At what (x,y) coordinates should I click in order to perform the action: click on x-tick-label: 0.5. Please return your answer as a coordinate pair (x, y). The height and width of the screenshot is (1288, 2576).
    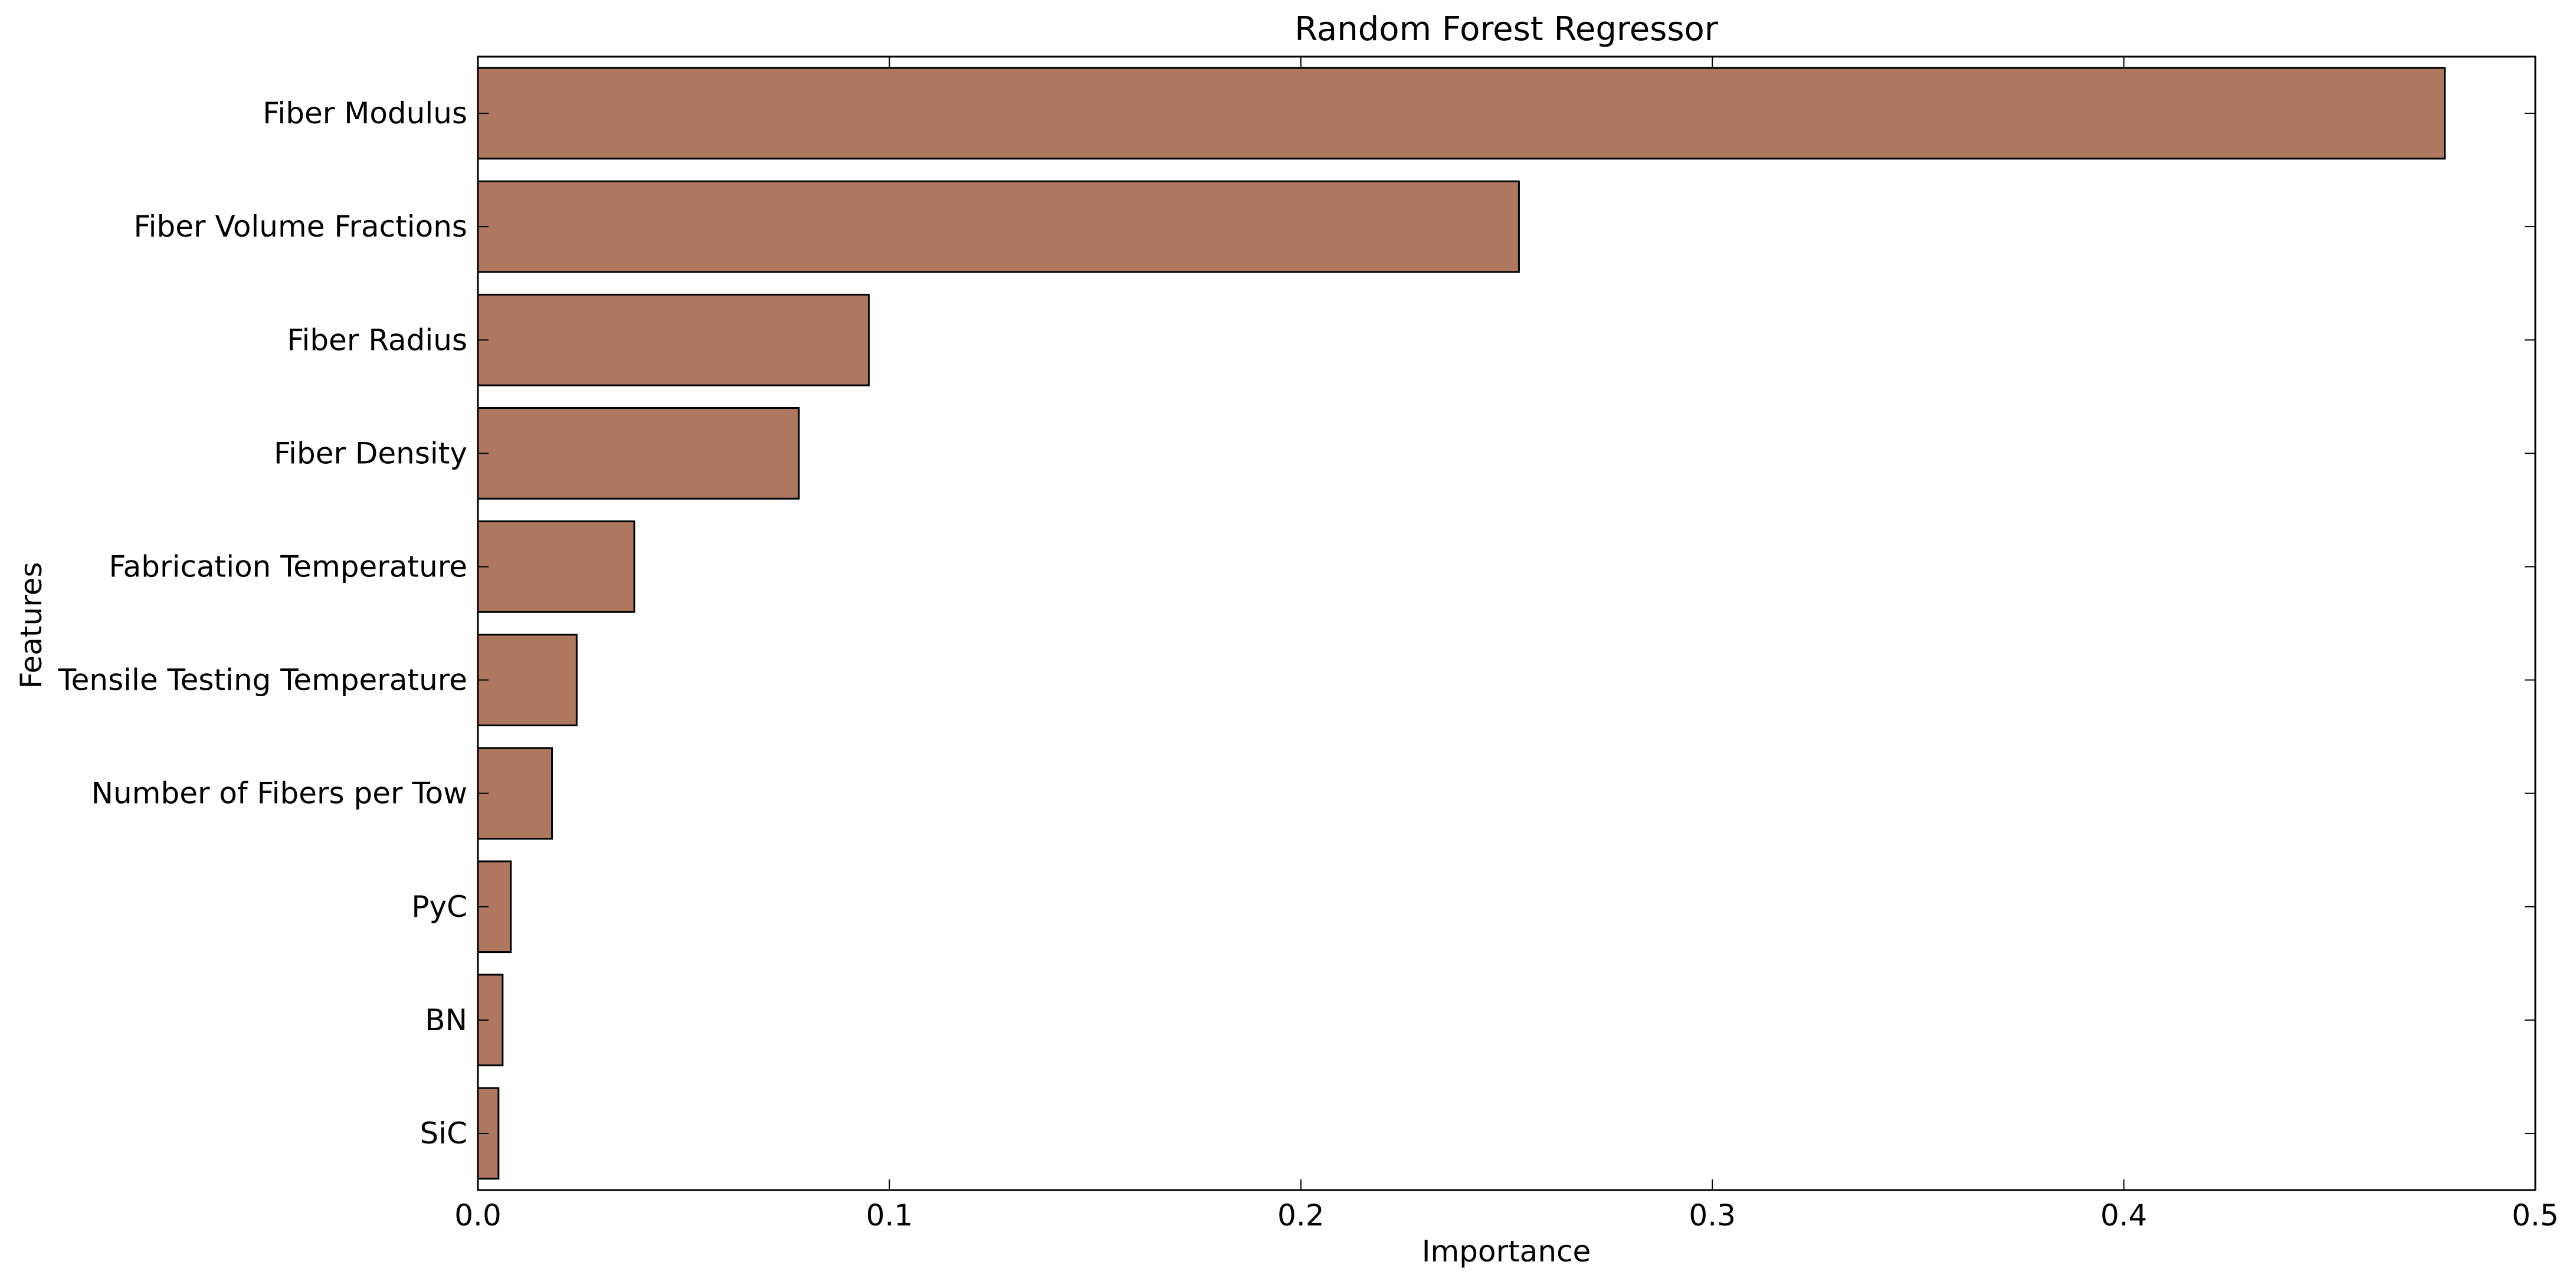
    Looking at the image, I should click on (2535, 1215).